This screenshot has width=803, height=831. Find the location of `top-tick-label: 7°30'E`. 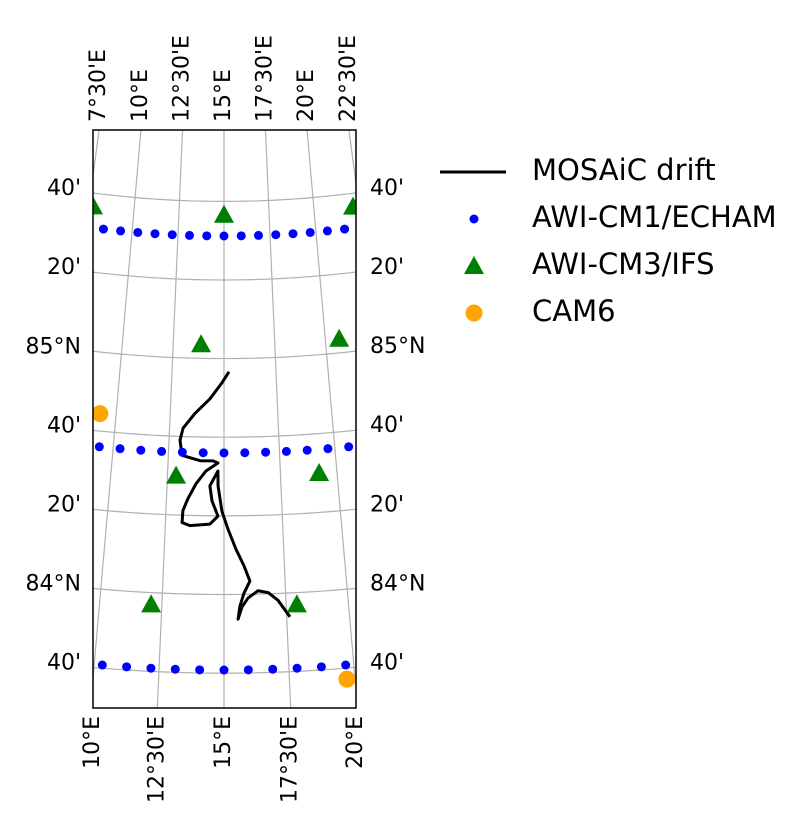

top-tick-label: 7°30'E is located at coordinates (98, 85).